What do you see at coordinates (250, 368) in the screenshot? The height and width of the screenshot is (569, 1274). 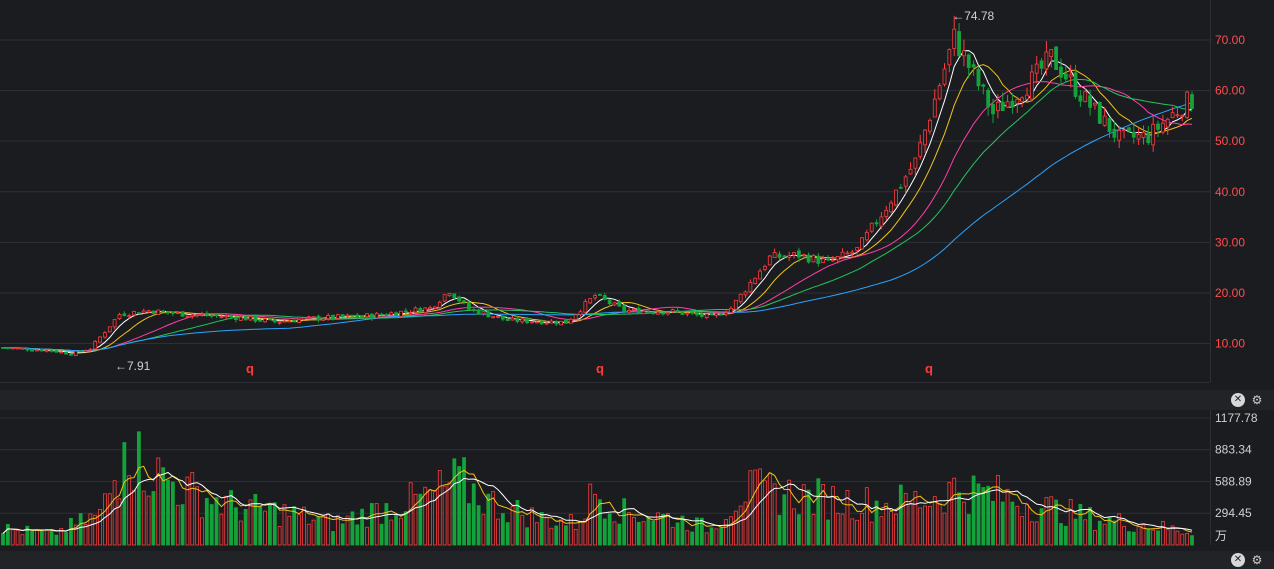 I see `event-marker: q` at bounding box center [250, 368].